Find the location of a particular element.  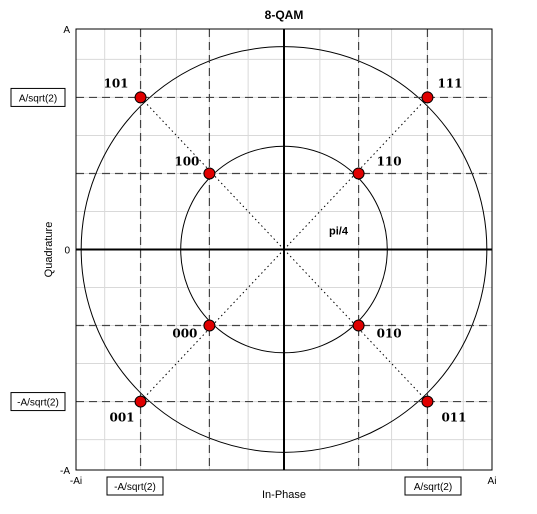

point-label: 000 is located at coordinates (184, 334).